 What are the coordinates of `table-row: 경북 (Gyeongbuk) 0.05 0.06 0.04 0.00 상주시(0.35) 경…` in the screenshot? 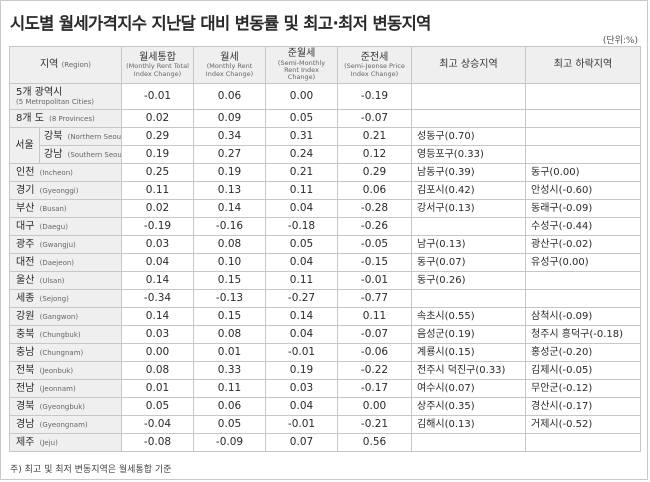 It's located at (325, 406).